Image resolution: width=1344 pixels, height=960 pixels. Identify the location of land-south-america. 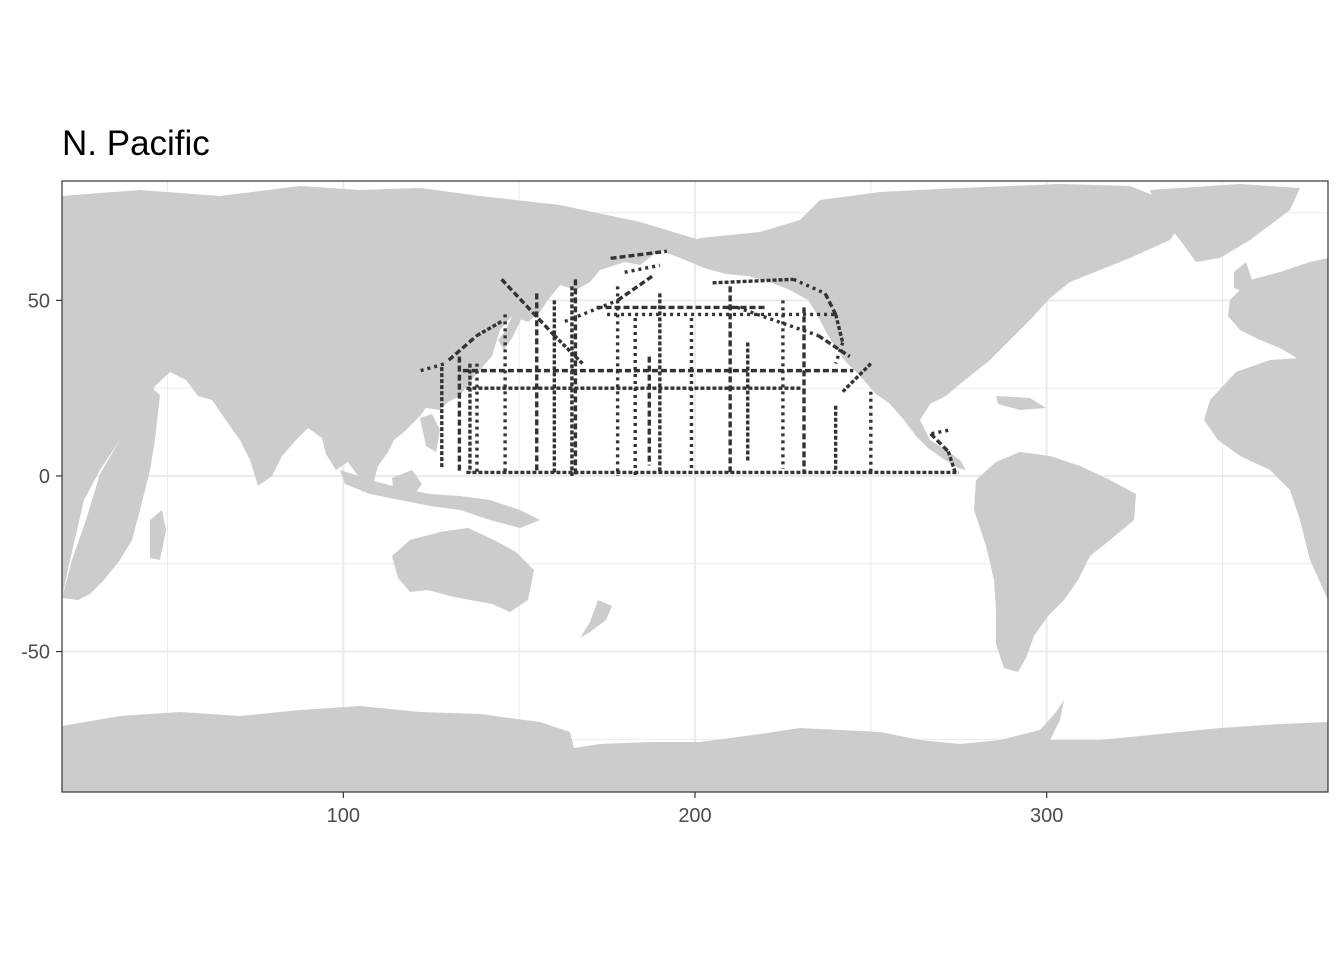
(1055, 562).